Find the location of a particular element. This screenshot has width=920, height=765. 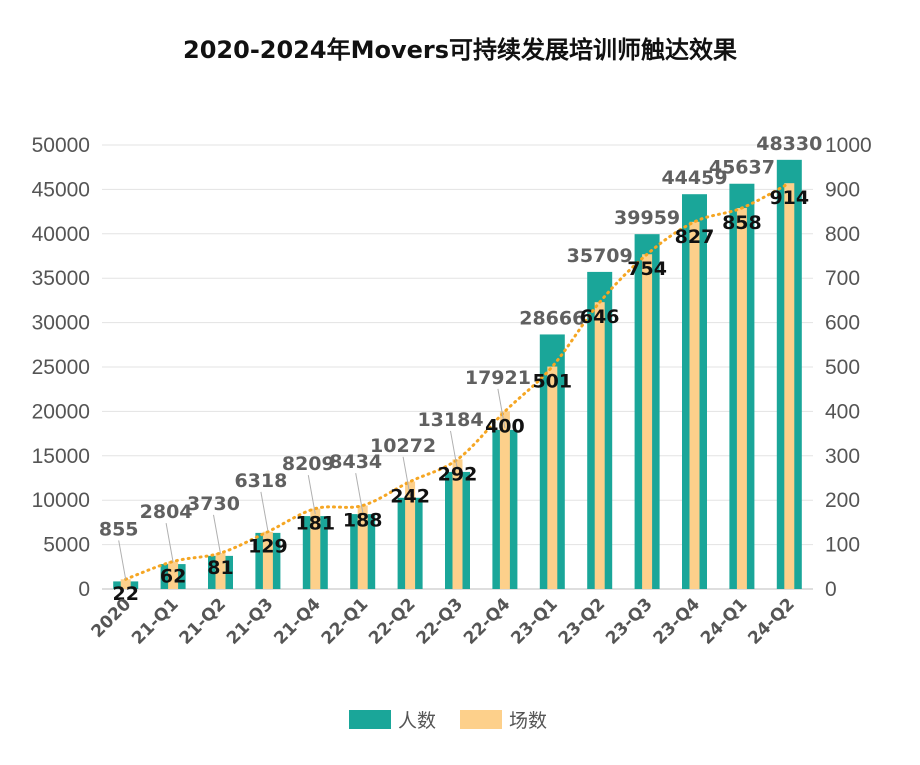

y-right-tick-label: 200 is located at coordinates (842, 500).